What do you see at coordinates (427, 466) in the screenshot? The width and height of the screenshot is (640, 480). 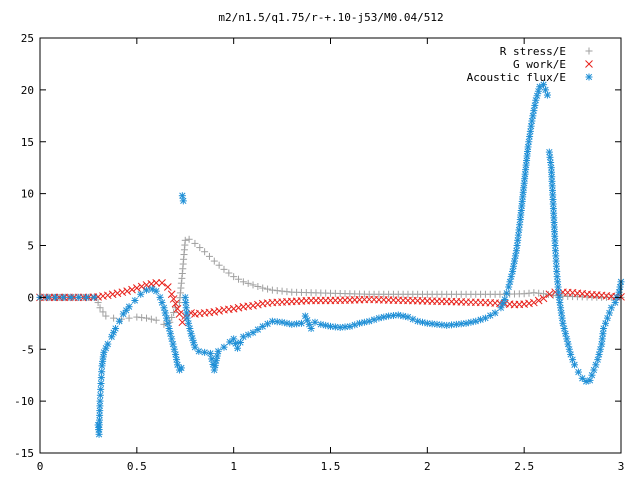 I see `x-tick-label: 2` at bounding box center [427, 466].